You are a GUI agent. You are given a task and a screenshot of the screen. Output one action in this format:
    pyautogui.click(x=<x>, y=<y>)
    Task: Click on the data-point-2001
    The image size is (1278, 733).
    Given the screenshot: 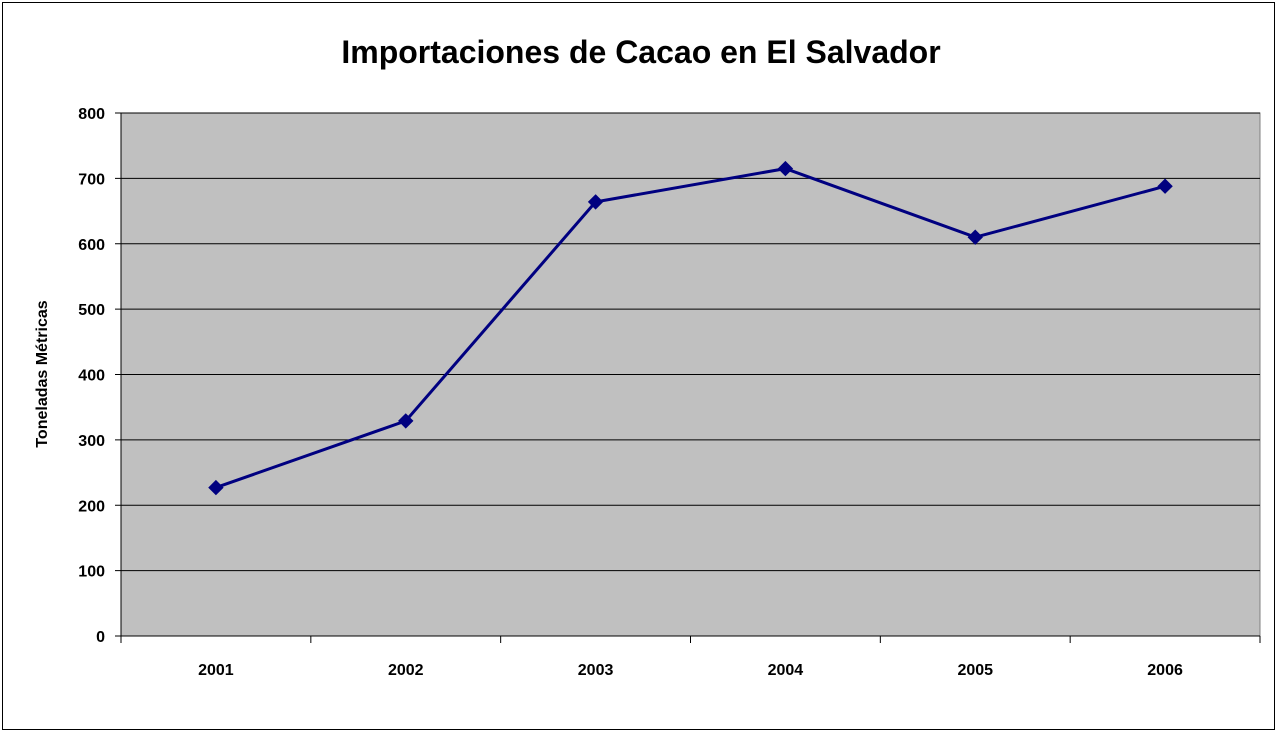 What is the action you would take?
    pyautogui.click(x=216, y=487)
    